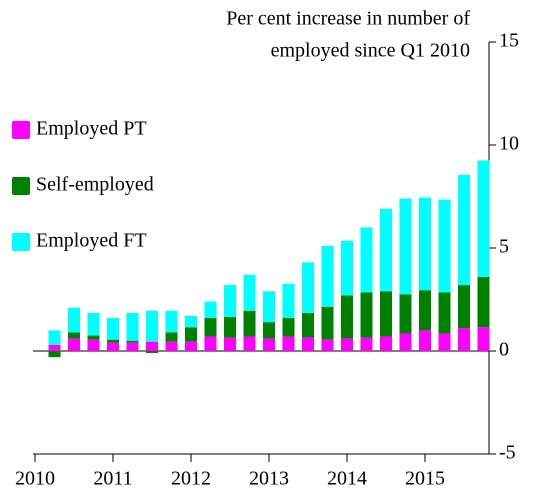  What do you see at coordinates (504, 350) in the screenshot?
I see `y-tick-label: 0` at bounding box center [504, 350].